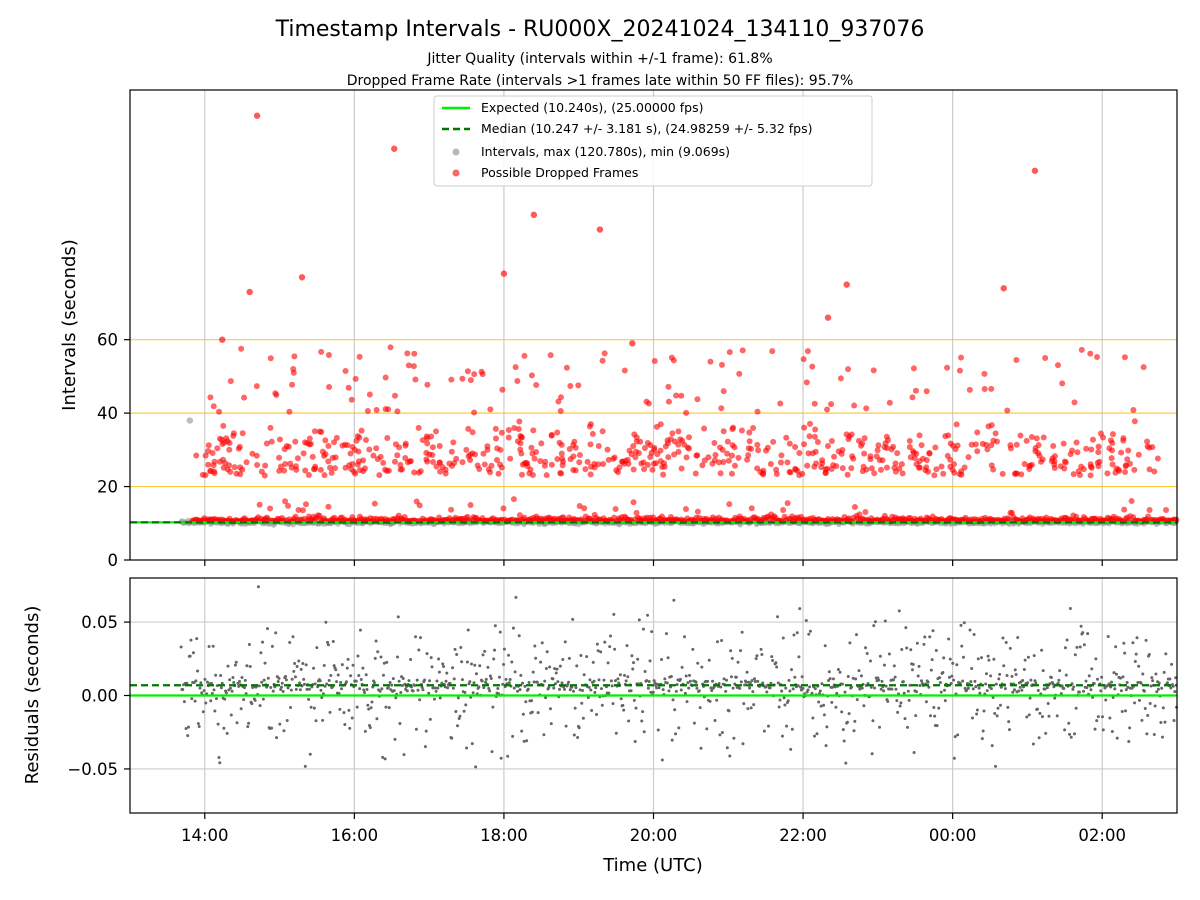  What do you see at coordinates (605, 151) in the screenshot?
I see `legend-intervals-label: Intervals, max (120.780s), min (9.069s)` at bounding box center [605, 151].